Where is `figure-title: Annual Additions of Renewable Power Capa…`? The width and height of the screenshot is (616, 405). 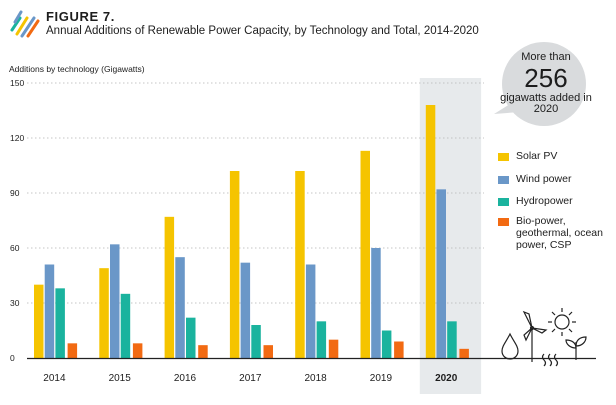 figure-title: Annual Additions of Renewable Power Capa… is located at coordinates (262, 31).